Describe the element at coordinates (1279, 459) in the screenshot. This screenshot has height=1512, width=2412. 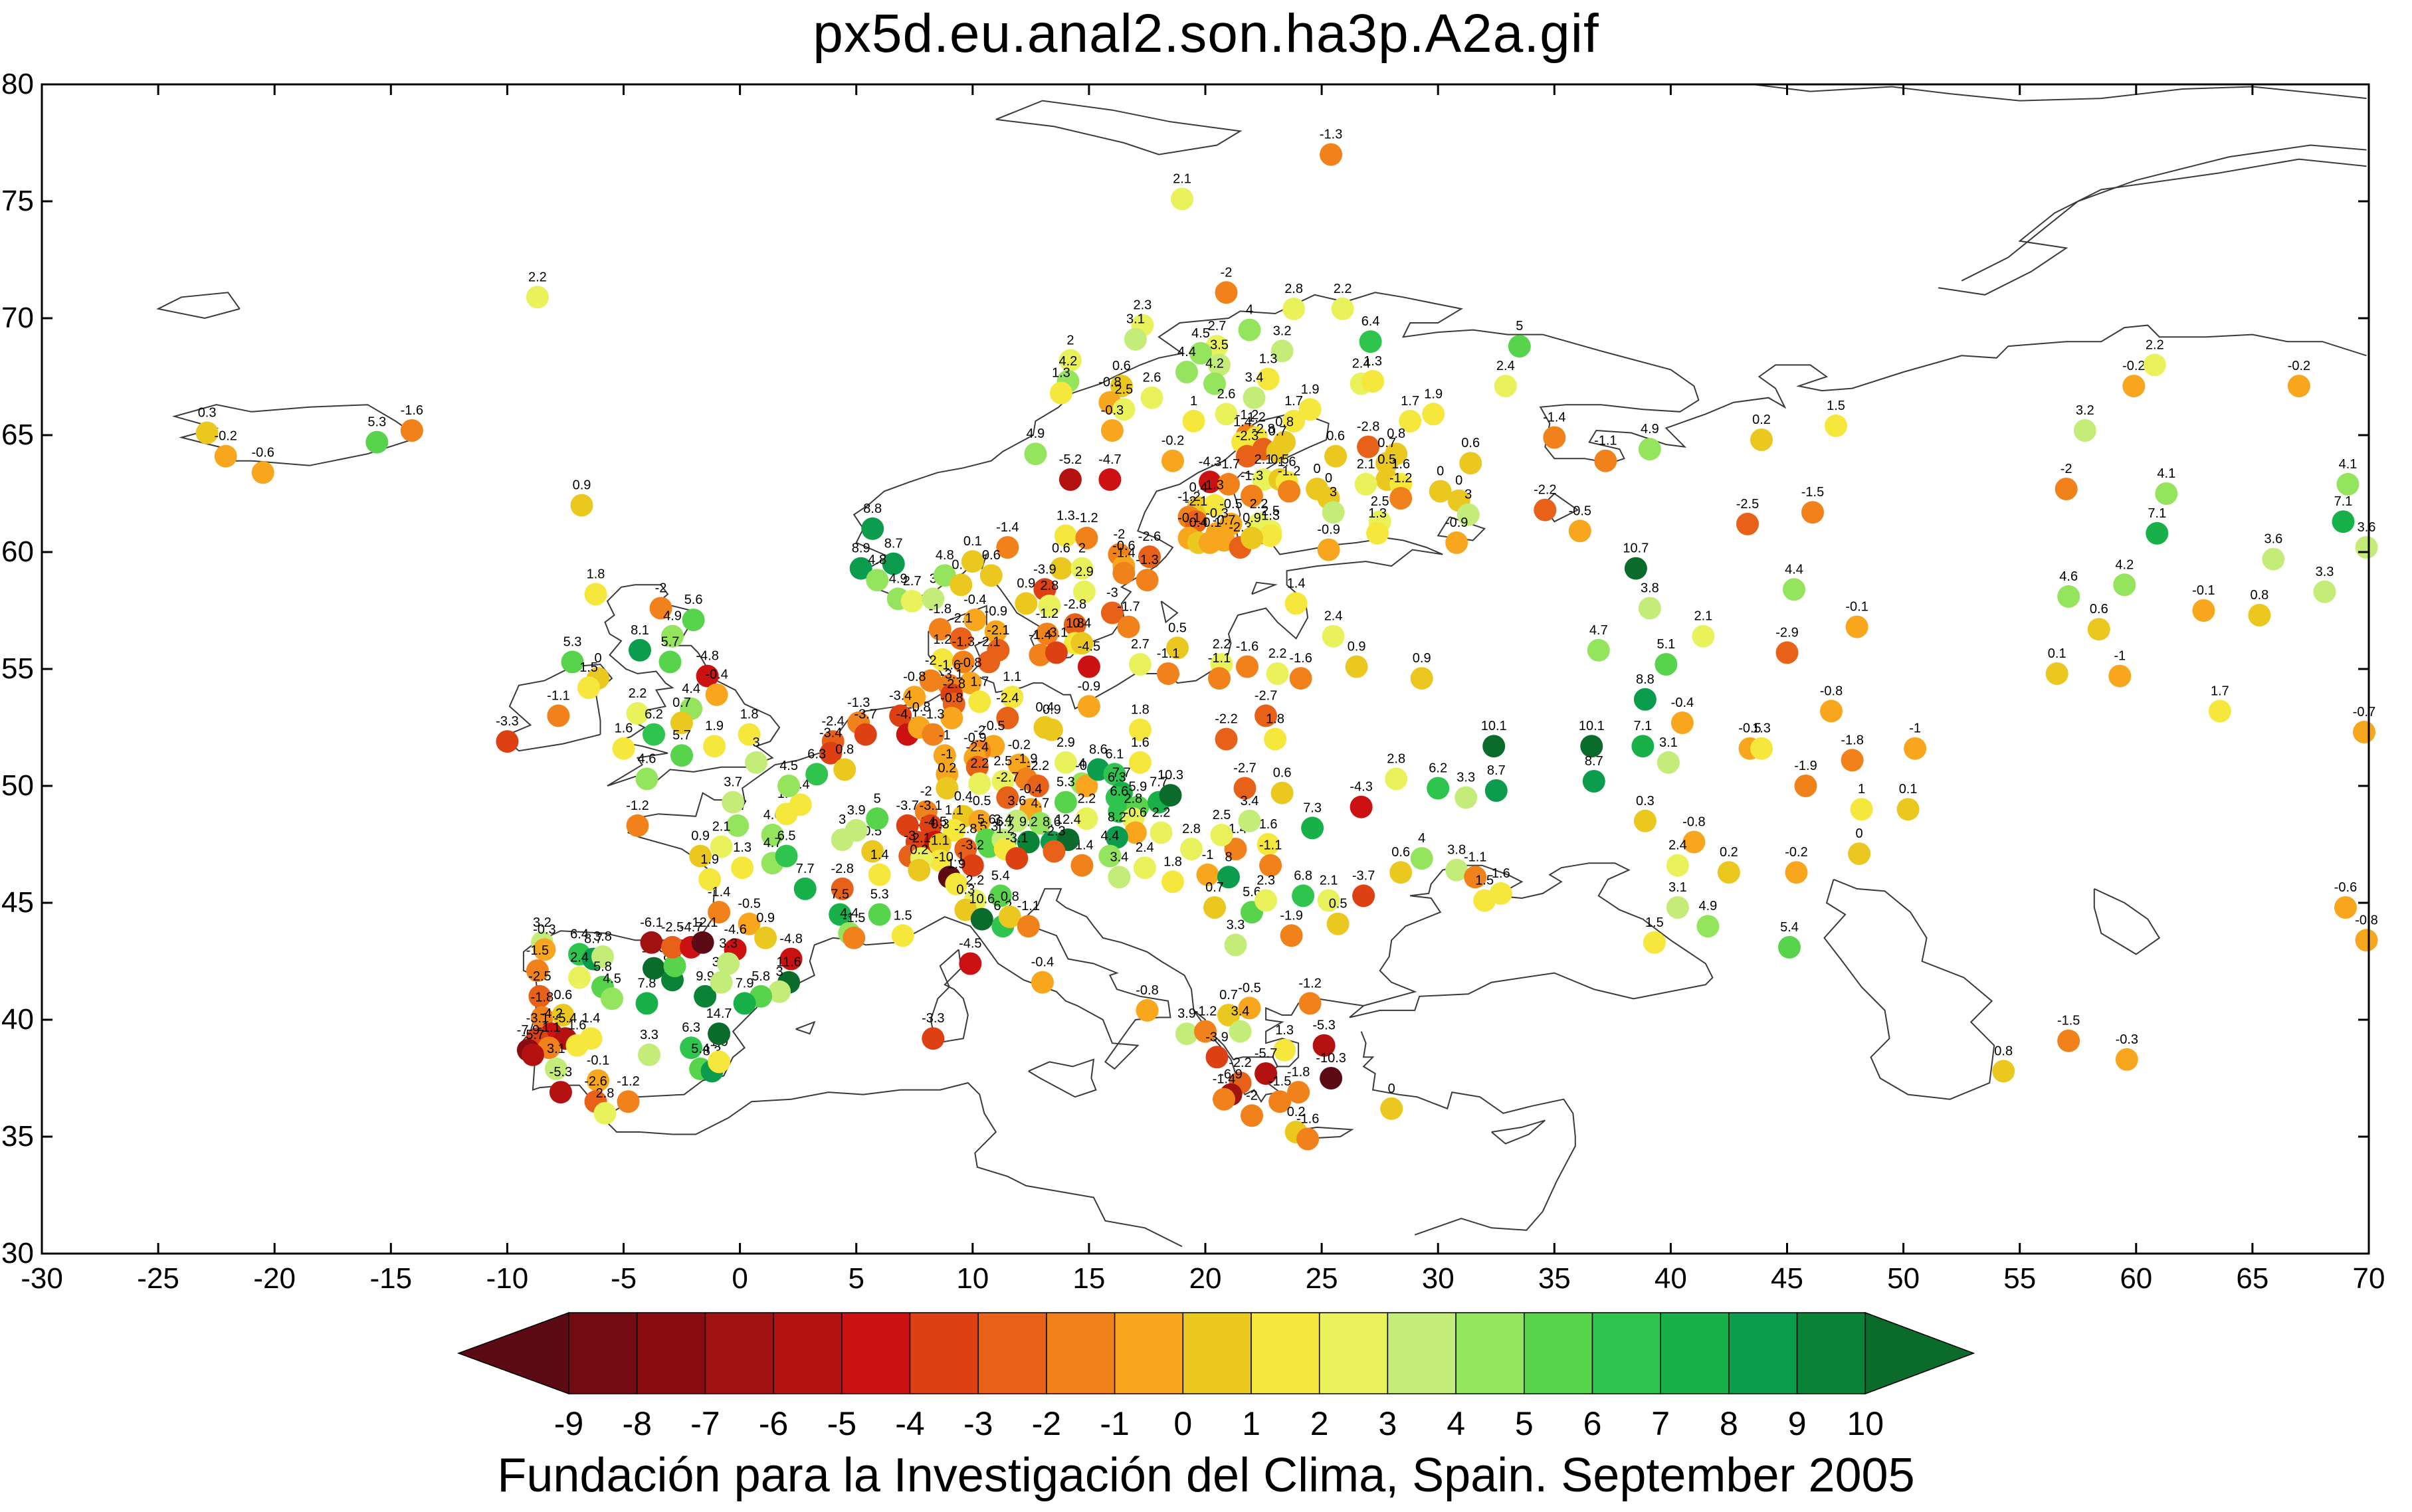
I see `data-point-value: 0.5` at that location.